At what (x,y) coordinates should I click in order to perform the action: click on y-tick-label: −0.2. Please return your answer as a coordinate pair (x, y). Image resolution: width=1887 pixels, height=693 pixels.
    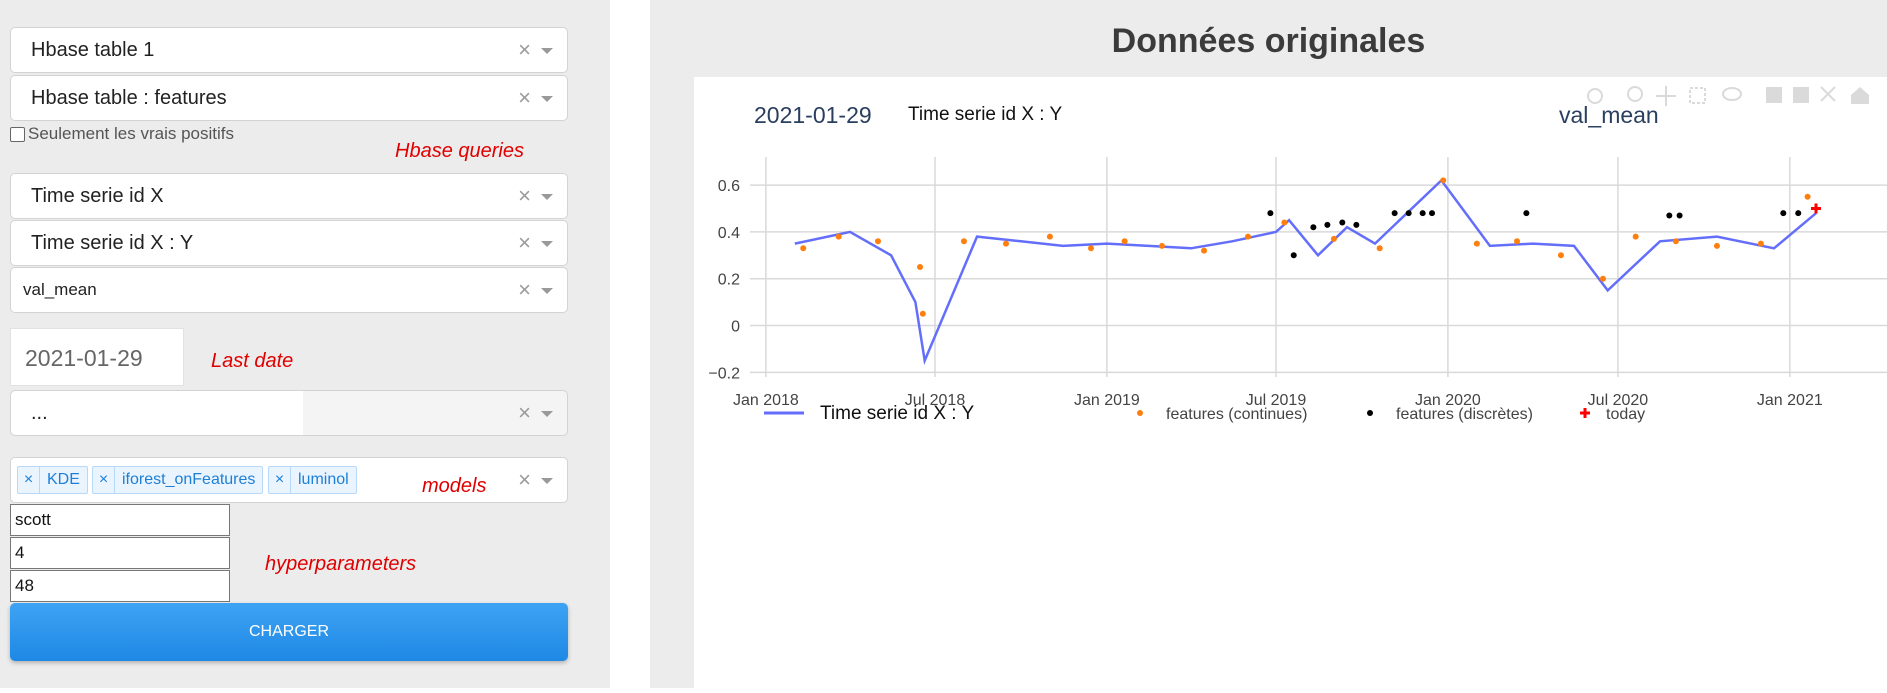
    Looking at the image, I should click on (724, 373).